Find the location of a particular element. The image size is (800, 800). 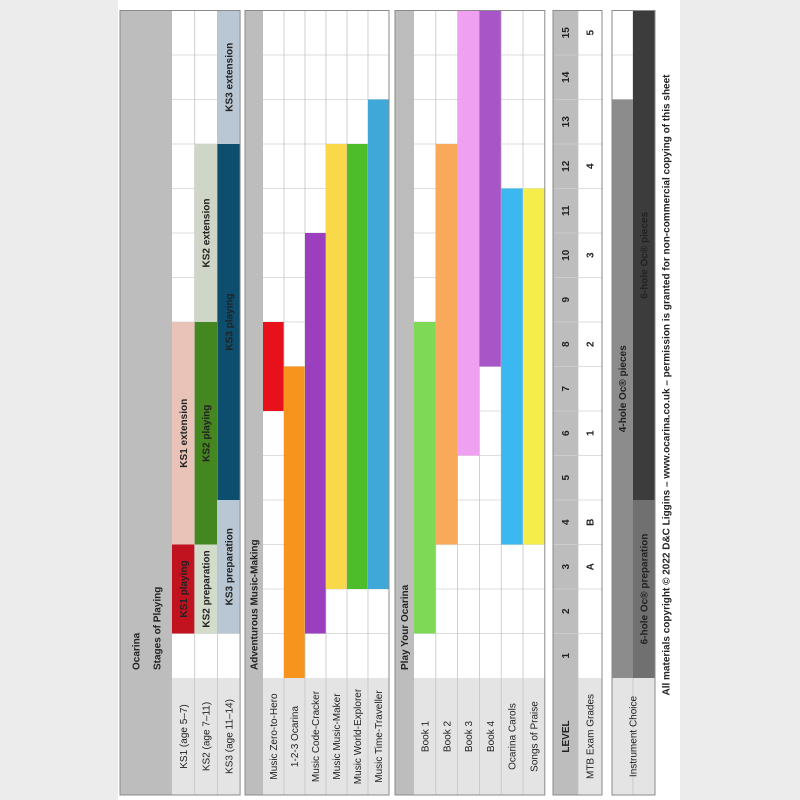

bar-label: KS2 extension is located at coordinates (207, 233).